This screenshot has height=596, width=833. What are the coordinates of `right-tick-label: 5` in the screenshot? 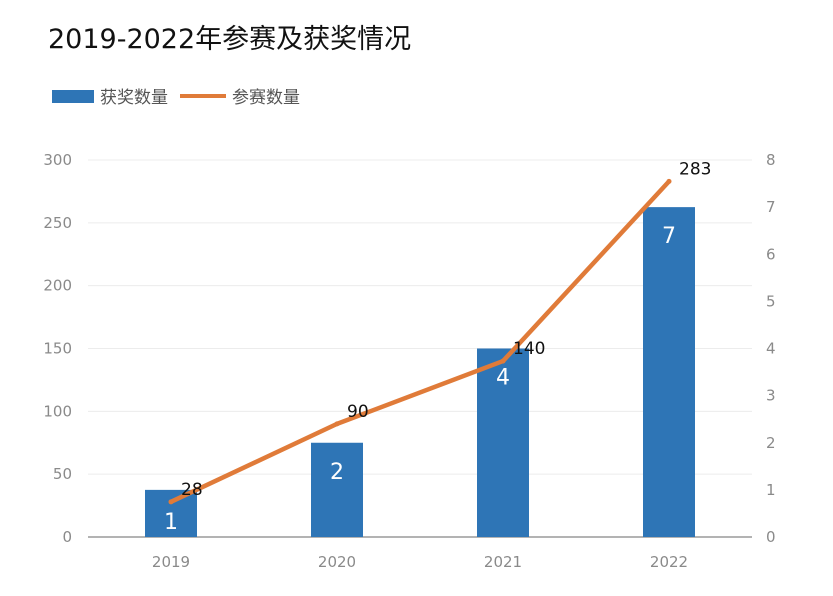 It's located at (771, 301).